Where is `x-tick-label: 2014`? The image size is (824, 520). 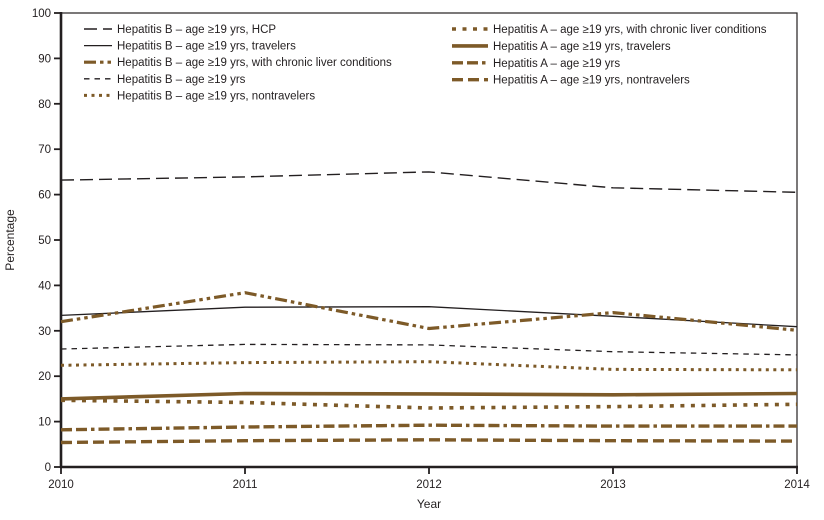 x-tick-label: 2014 is located at coordinates (797, 485).